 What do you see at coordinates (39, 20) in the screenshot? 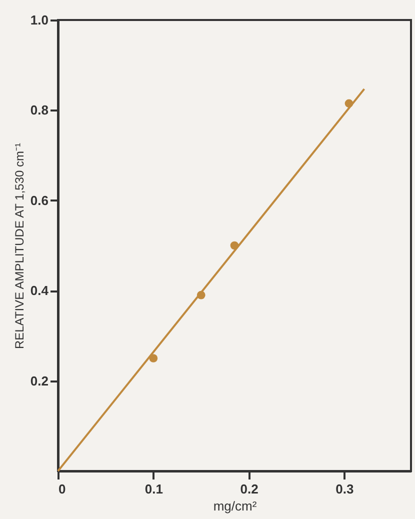
I see `y-tick-label: 1.0` at bounding box center [39, 20].